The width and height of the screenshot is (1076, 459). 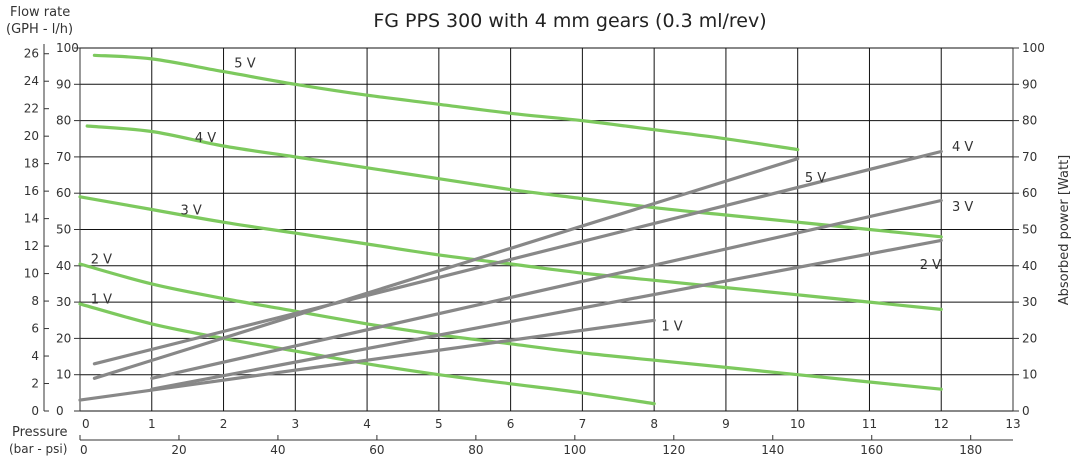 I want to click on chart-title: FG PPS 300 with 4 mm gears (0.3 ml/rev), so click(x=569, y=21).